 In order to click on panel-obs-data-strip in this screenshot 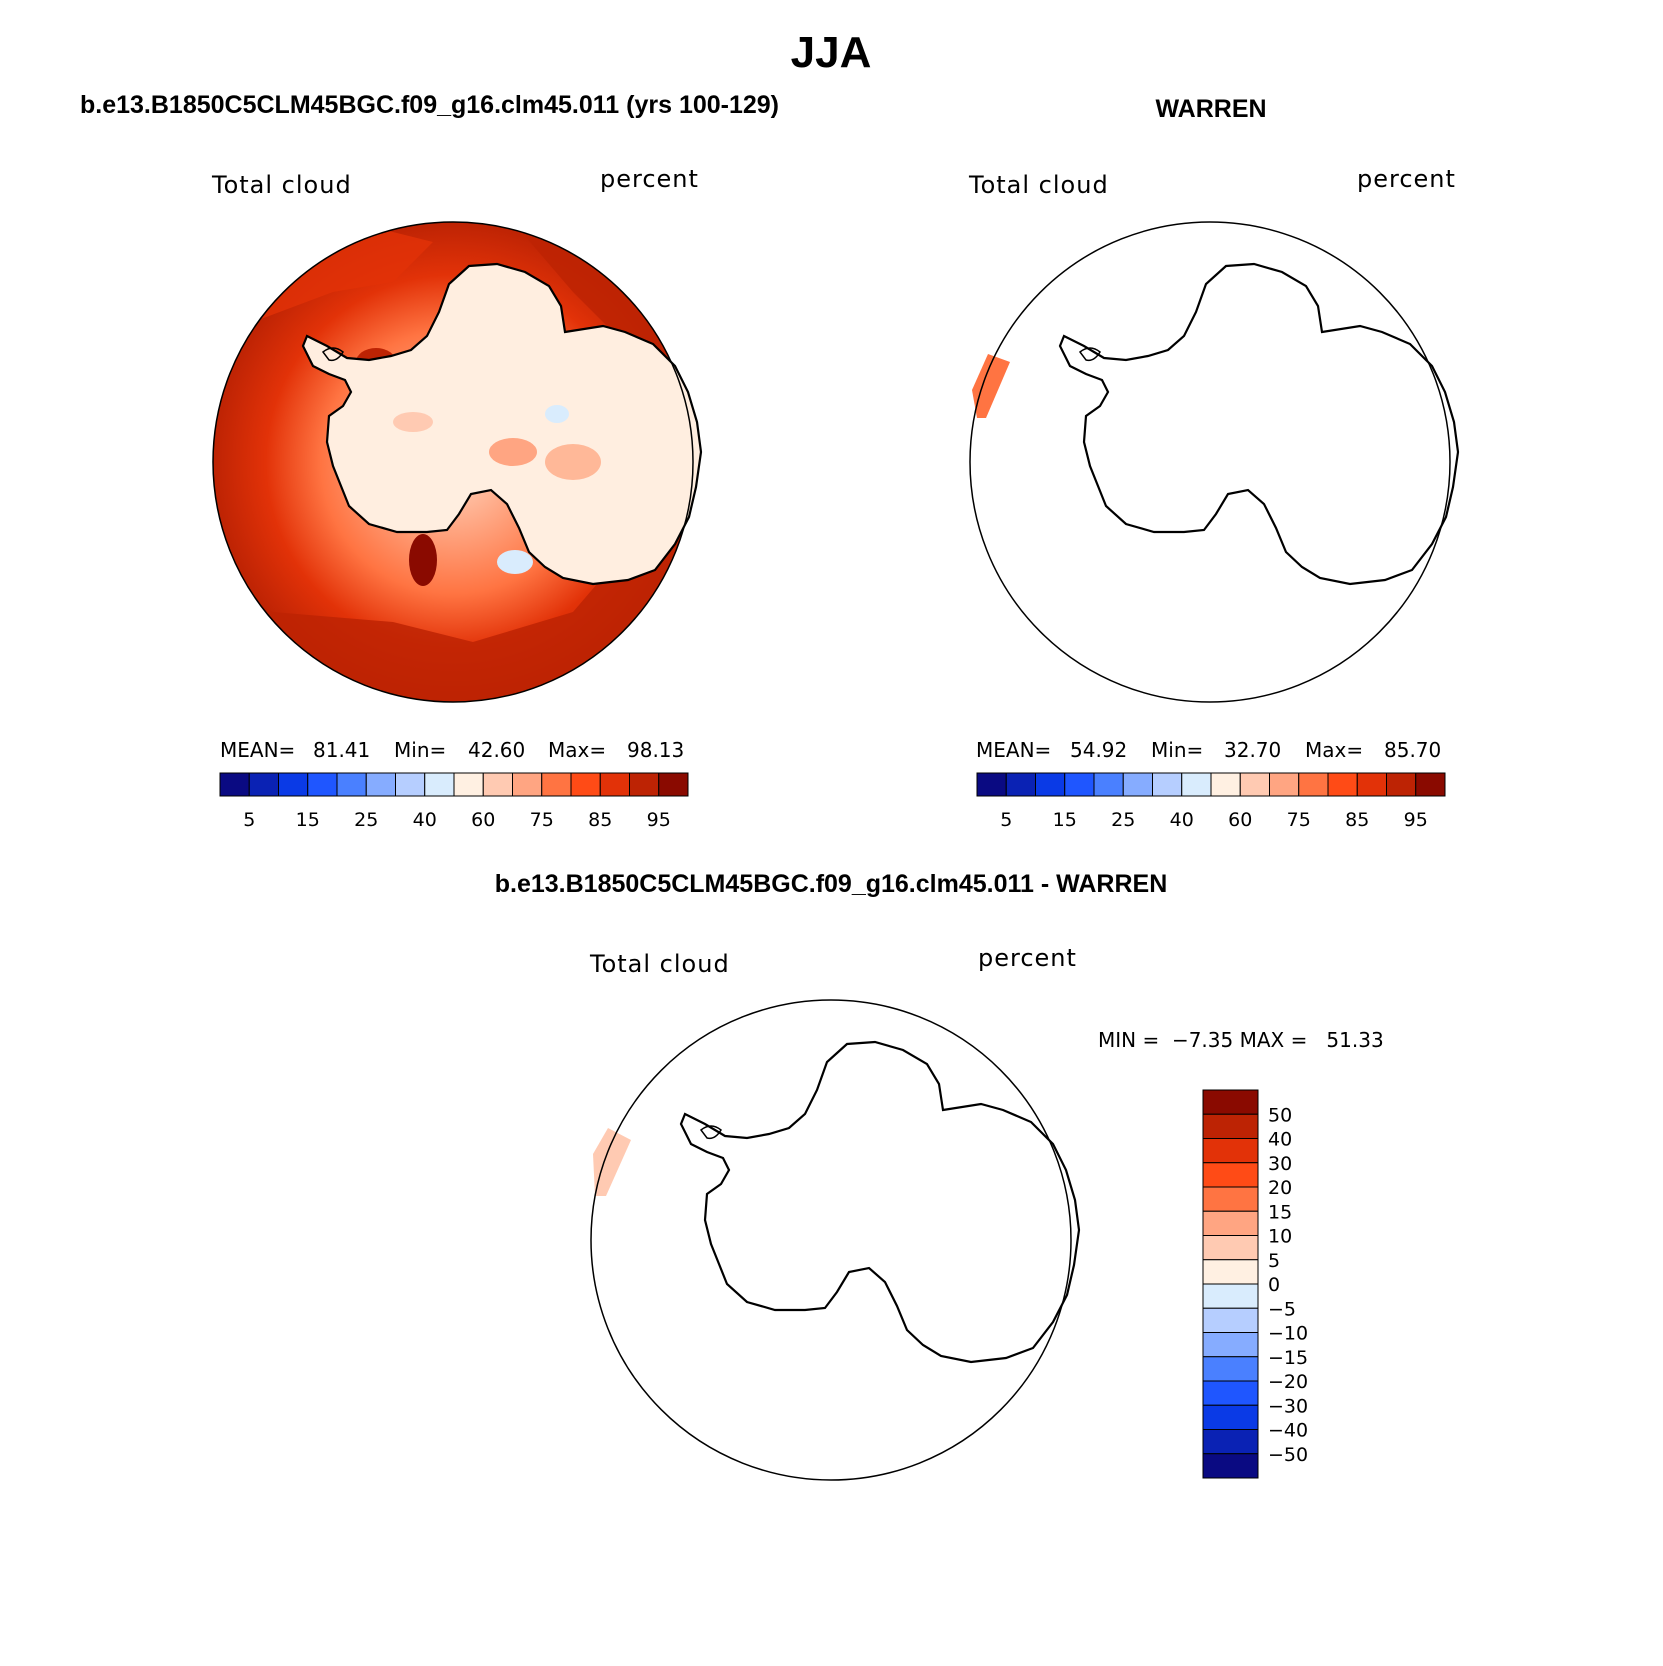, I will do `click(991, 386)`.